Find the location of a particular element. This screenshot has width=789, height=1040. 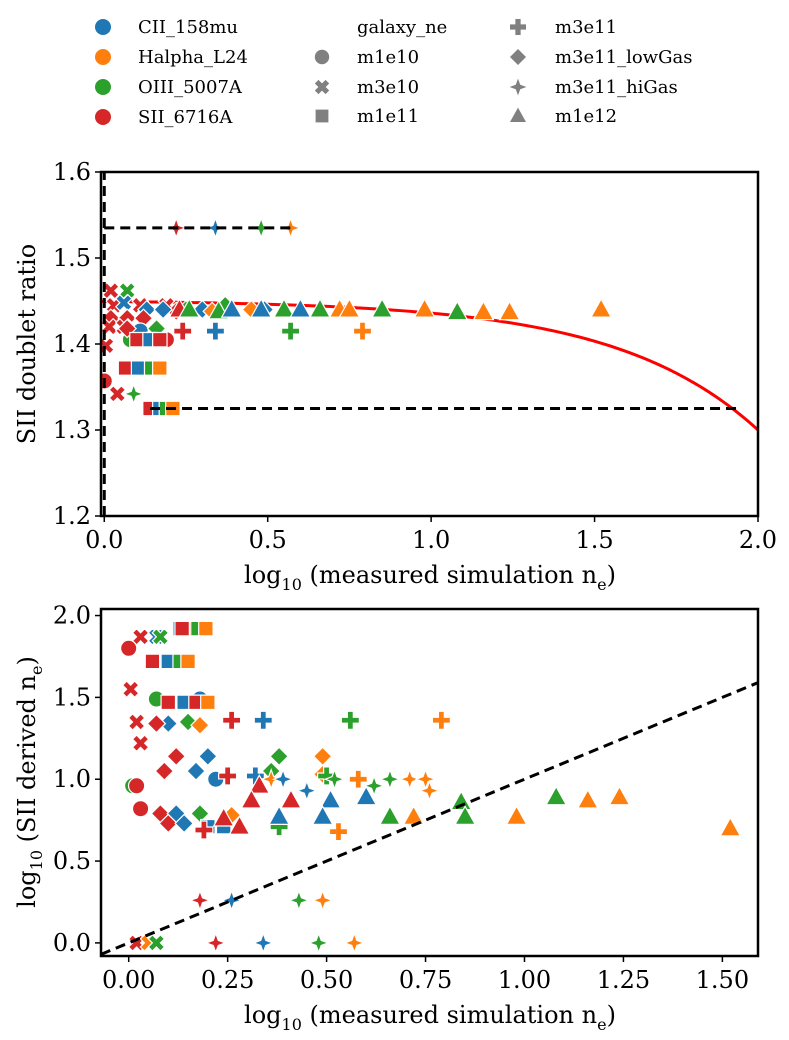

bottom-x-tick-label: 1.25 is located at coordinates (623, 980).